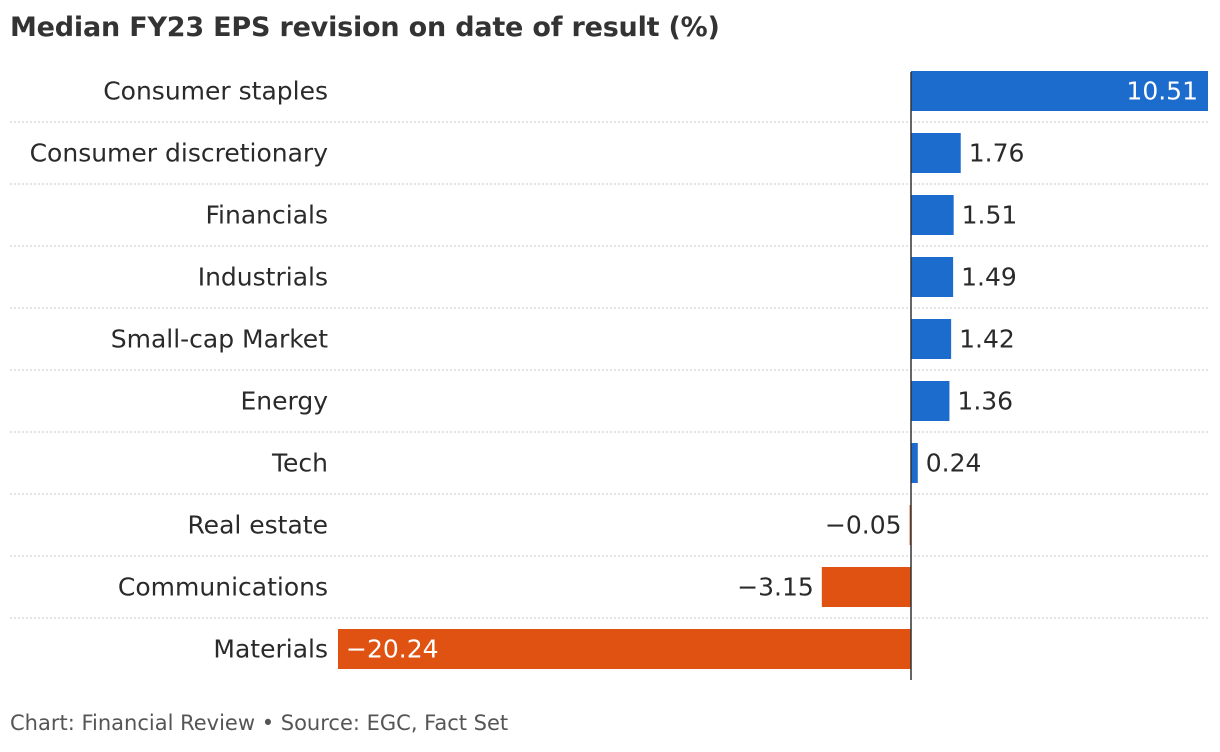 This screenshot has height=752, width=1220. Describe the element at coordinates (219, 339) in the screenshot. I see `category-label: Small-cap Market` at that location.